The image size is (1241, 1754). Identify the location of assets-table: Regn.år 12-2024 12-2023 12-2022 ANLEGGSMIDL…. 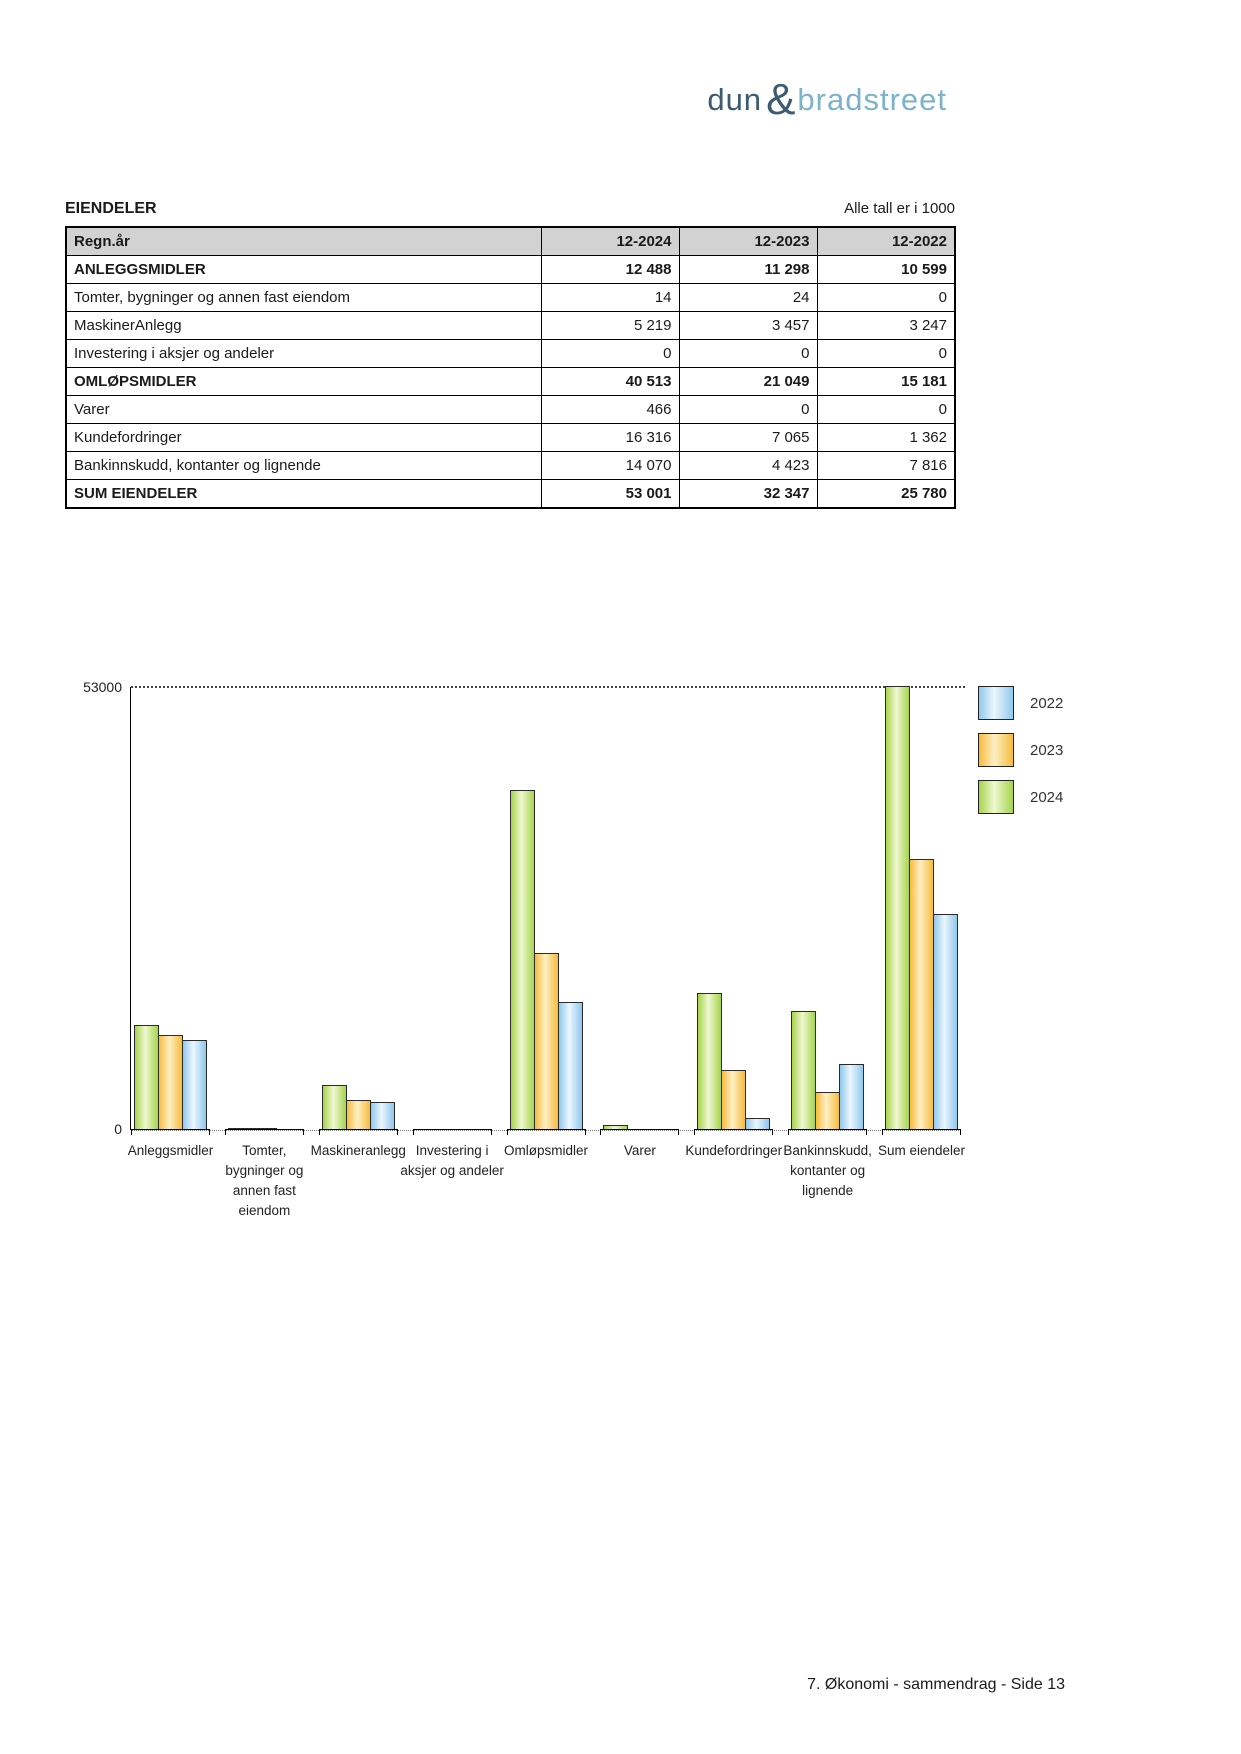
(510, 367).